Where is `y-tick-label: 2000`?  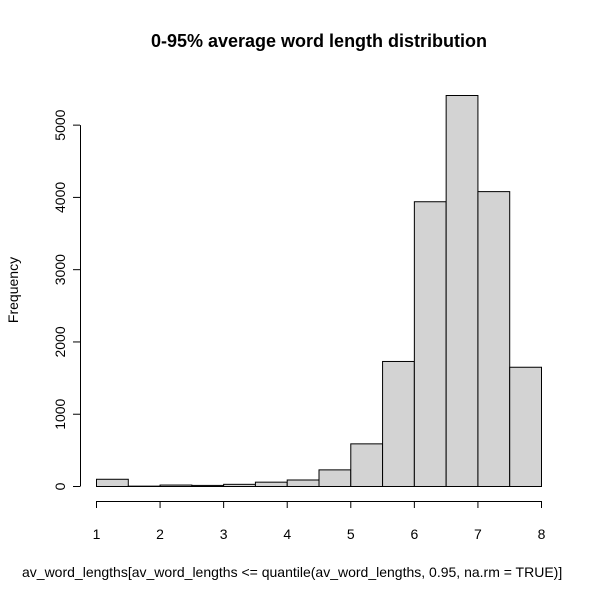
y-tick-label: 2000 is located at coordinates (60, 341).